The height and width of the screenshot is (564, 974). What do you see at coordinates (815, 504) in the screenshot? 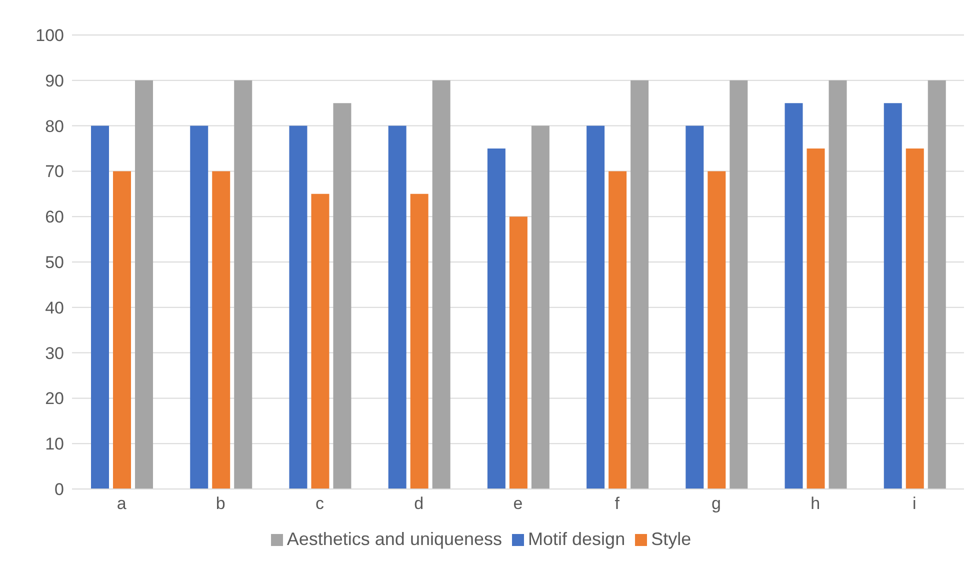
I see `x-tick-label: h` at bounding box center [815, 504].